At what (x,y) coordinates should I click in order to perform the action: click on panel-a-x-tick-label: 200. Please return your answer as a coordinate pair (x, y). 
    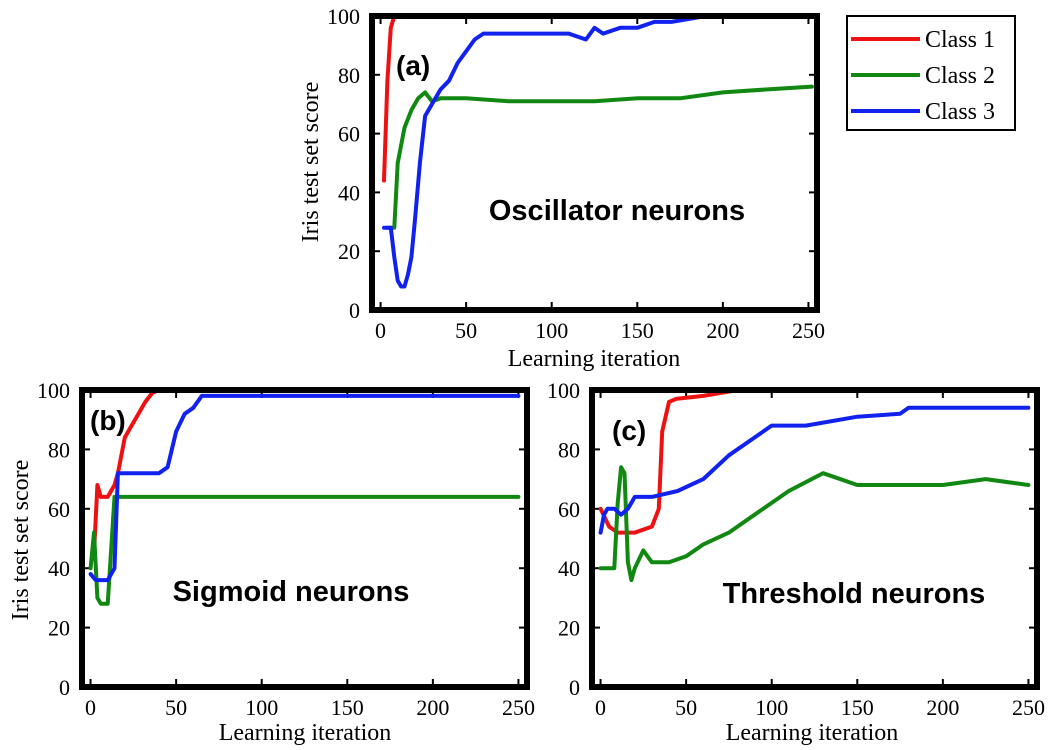
    Looking at the image, I should click on (722, 330).